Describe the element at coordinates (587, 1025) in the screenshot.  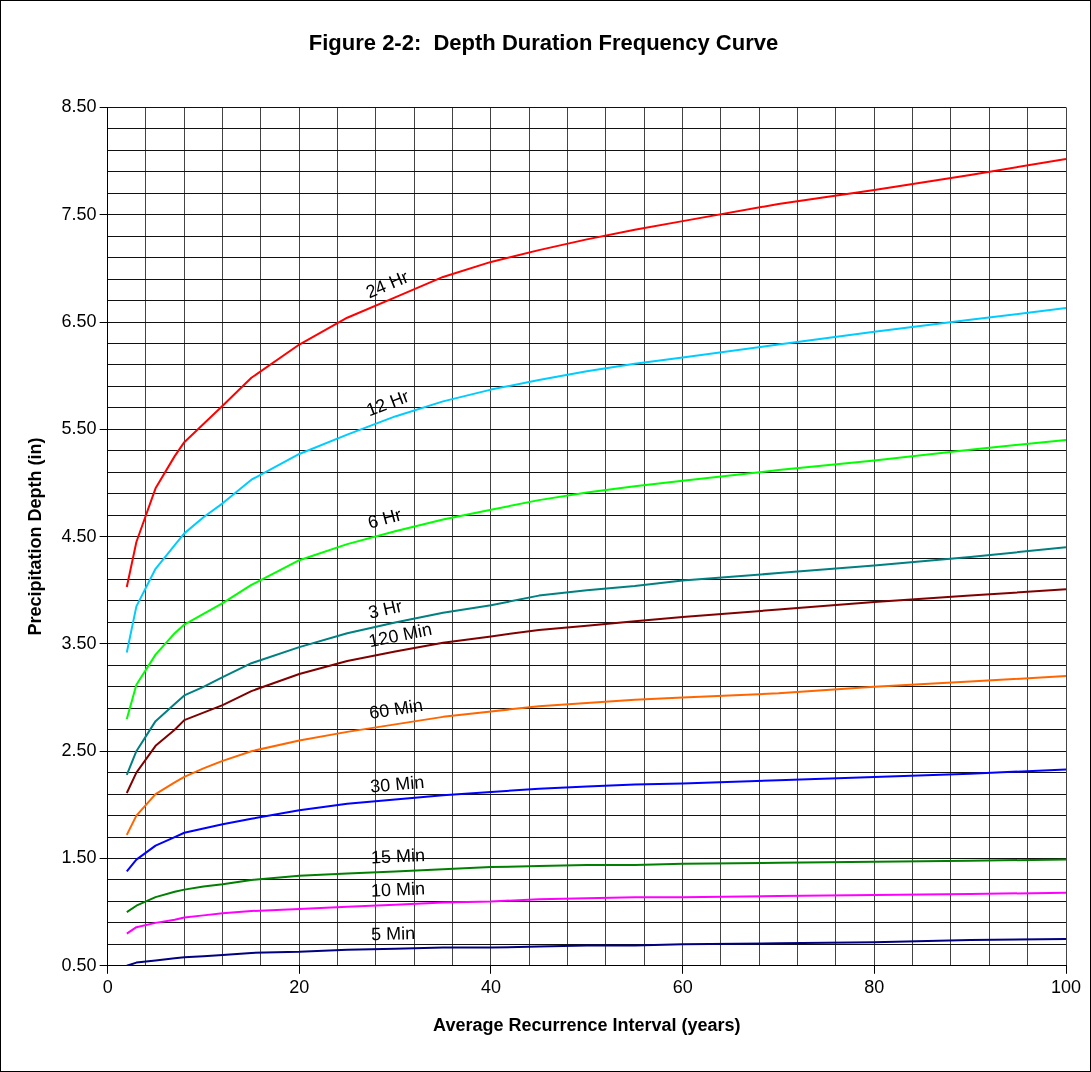
I see `x-axis-title: Average Recurrence Interval (years)` at that location.